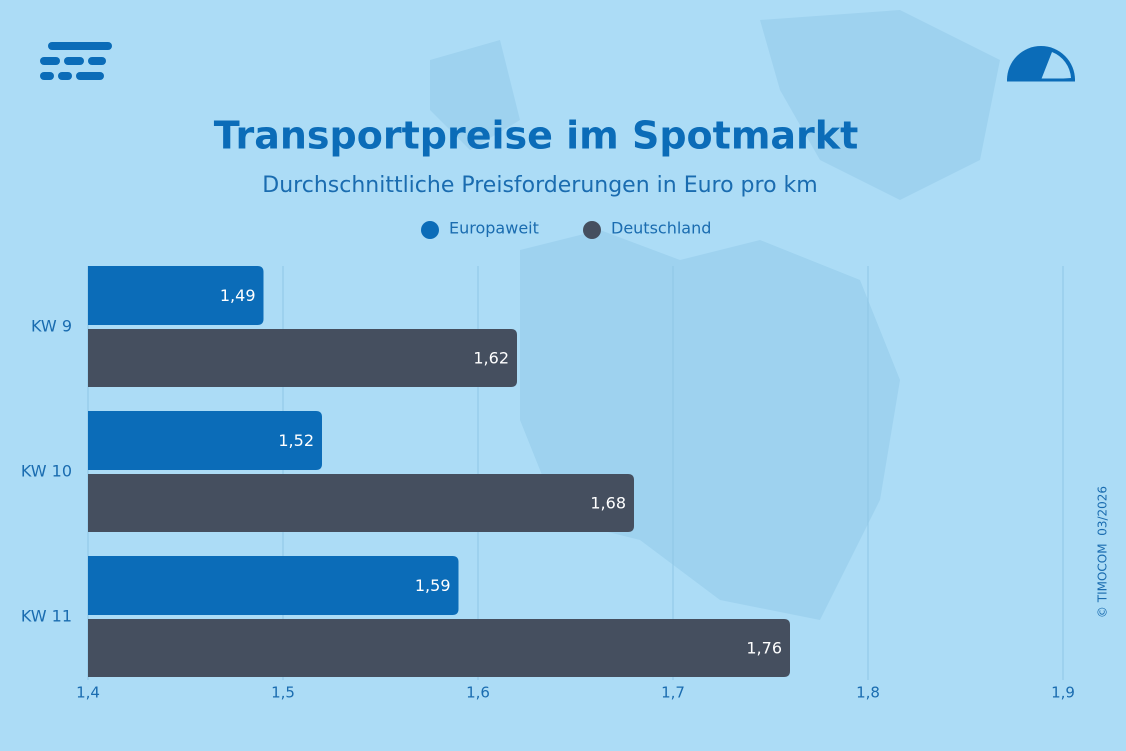 Image resolution: width=1126 pixels, height=751 pixels. I want to click on chart-title: Transportpreise im Spotmarkt, so click(536, 136).